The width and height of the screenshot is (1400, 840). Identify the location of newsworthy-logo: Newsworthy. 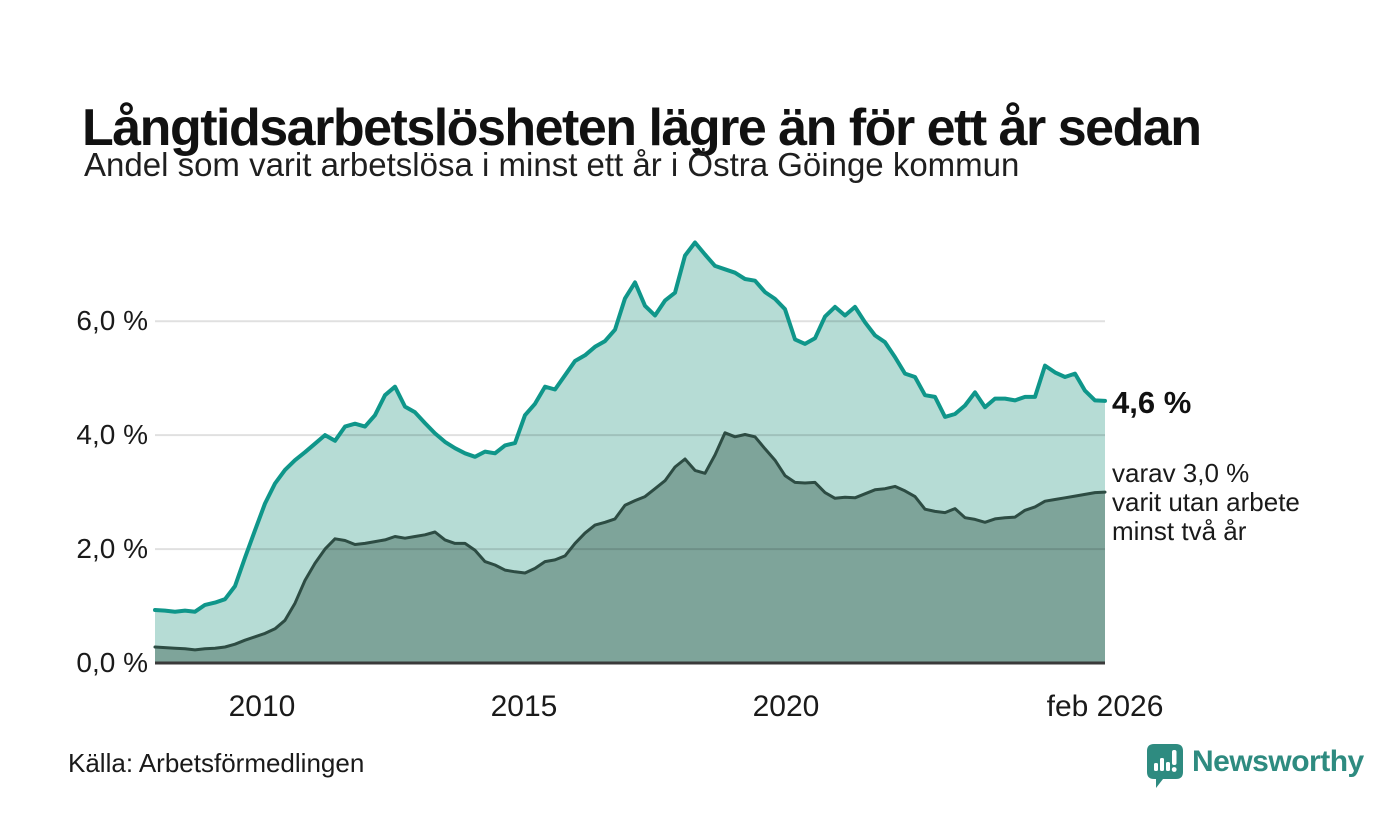
(1255, 766).